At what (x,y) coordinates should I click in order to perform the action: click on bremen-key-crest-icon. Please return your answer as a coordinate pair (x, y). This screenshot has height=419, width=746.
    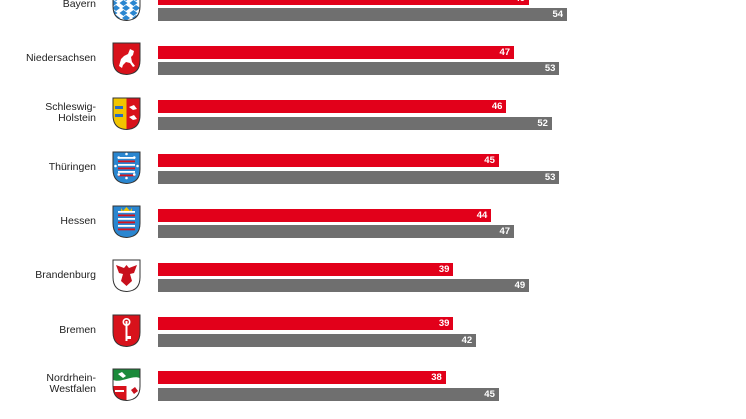
    Looking at the image, I should click on (126, 330).